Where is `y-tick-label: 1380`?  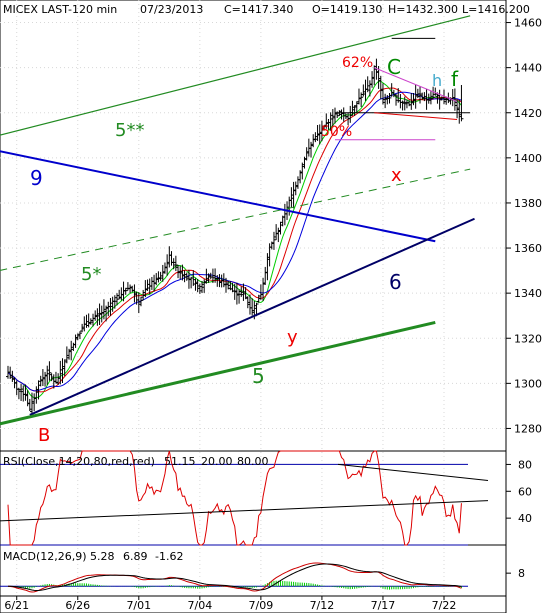 y-tick-label: 1380 is located at coordinates (528, 203).